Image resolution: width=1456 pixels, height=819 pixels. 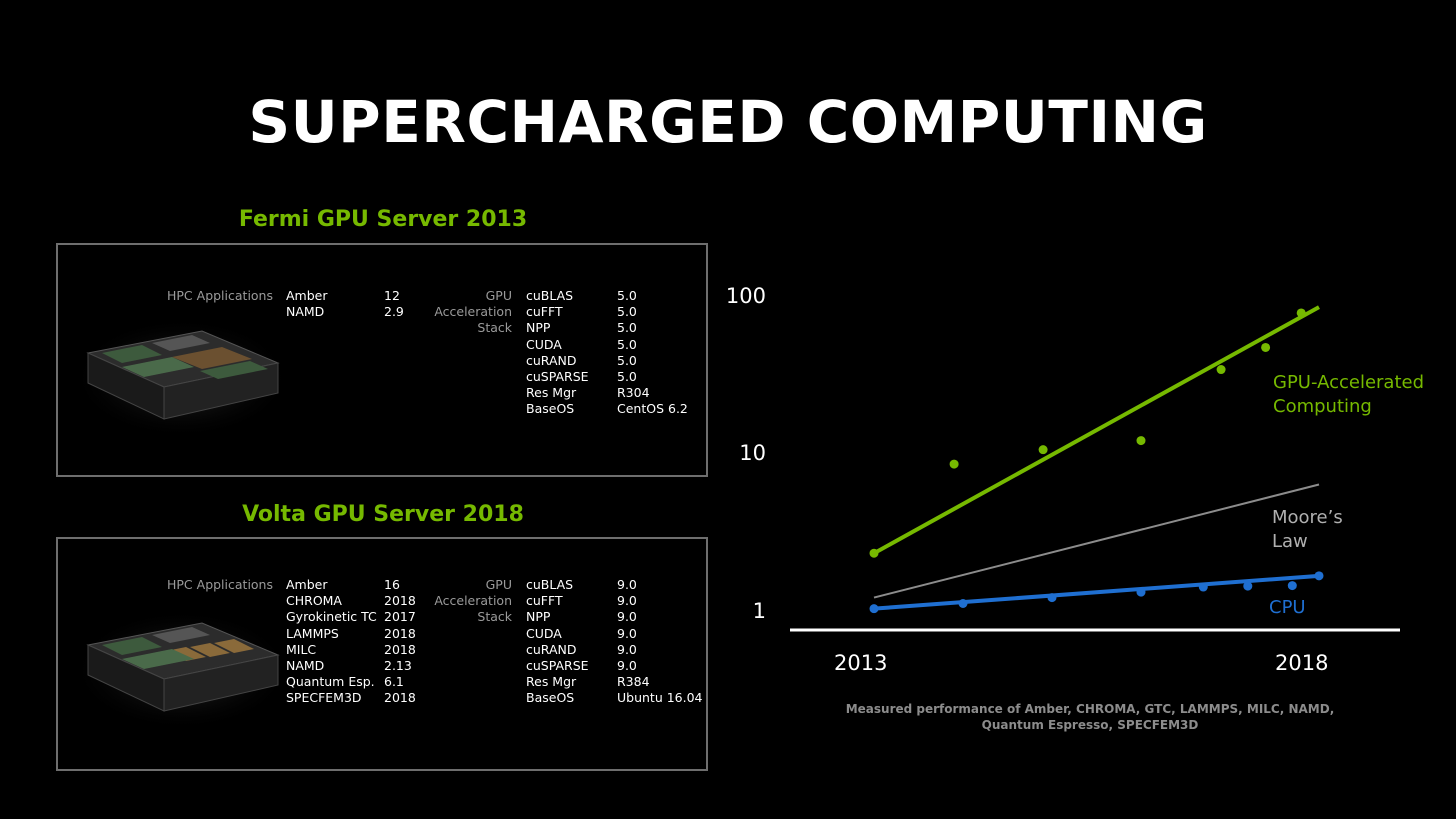 What do you see at coordinates (383, 219) in the screenshot?
I see `fermi-heading: Fermi GPU Server 2013` at bounding box center [383, 219].